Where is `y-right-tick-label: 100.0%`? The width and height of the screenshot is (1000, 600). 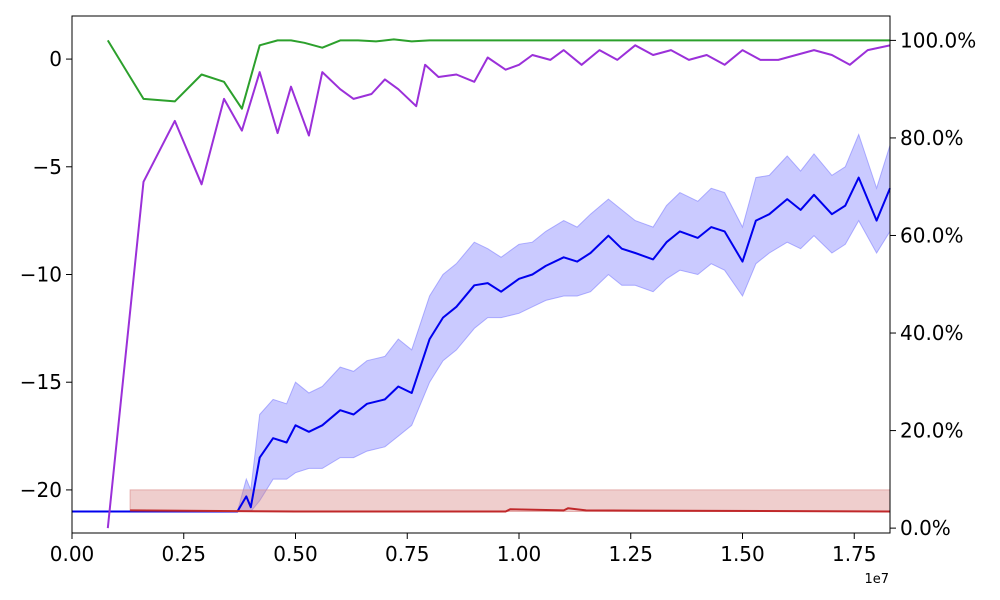
y-right-tick-label: 100.0% is located at coordinates (938, 40).